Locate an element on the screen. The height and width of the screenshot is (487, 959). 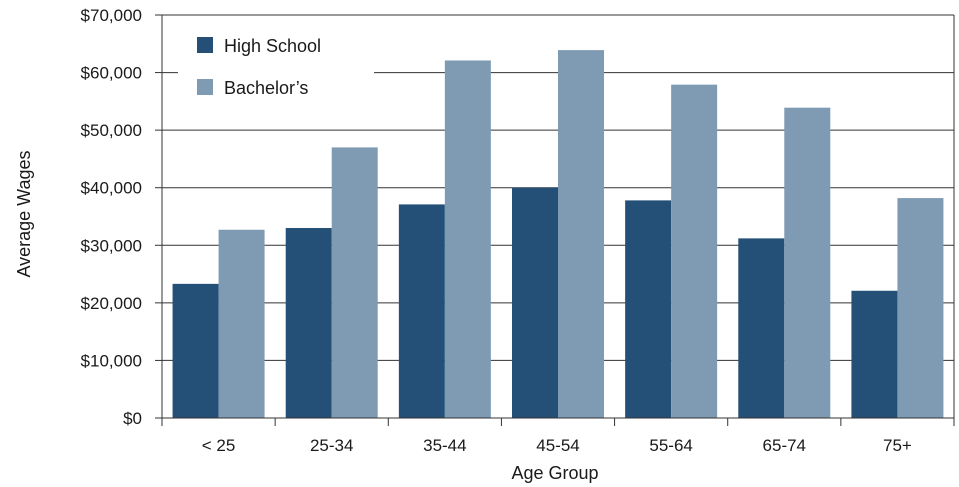
x-tick-label: 65-74 is located at coordinates (784, 445).